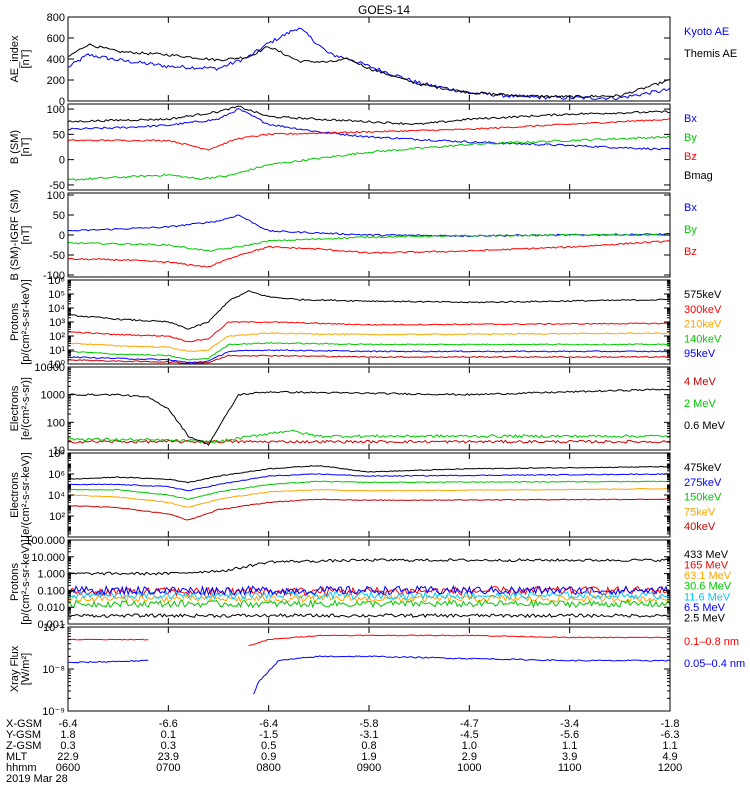 The height and width of the screenshot is (800, 750). What do you see at coordinates (56, 18) in the screenshot?
I see `y-tick-label: 800` at bounding box center [56, 18].